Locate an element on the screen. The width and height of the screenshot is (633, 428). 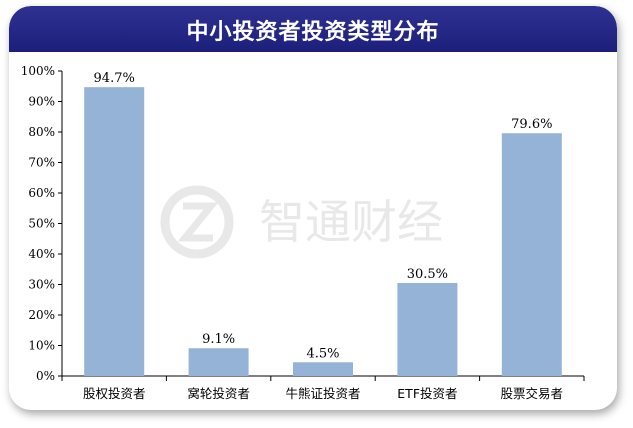
y-tick-label: 100% is located at coordinates (38, 71).